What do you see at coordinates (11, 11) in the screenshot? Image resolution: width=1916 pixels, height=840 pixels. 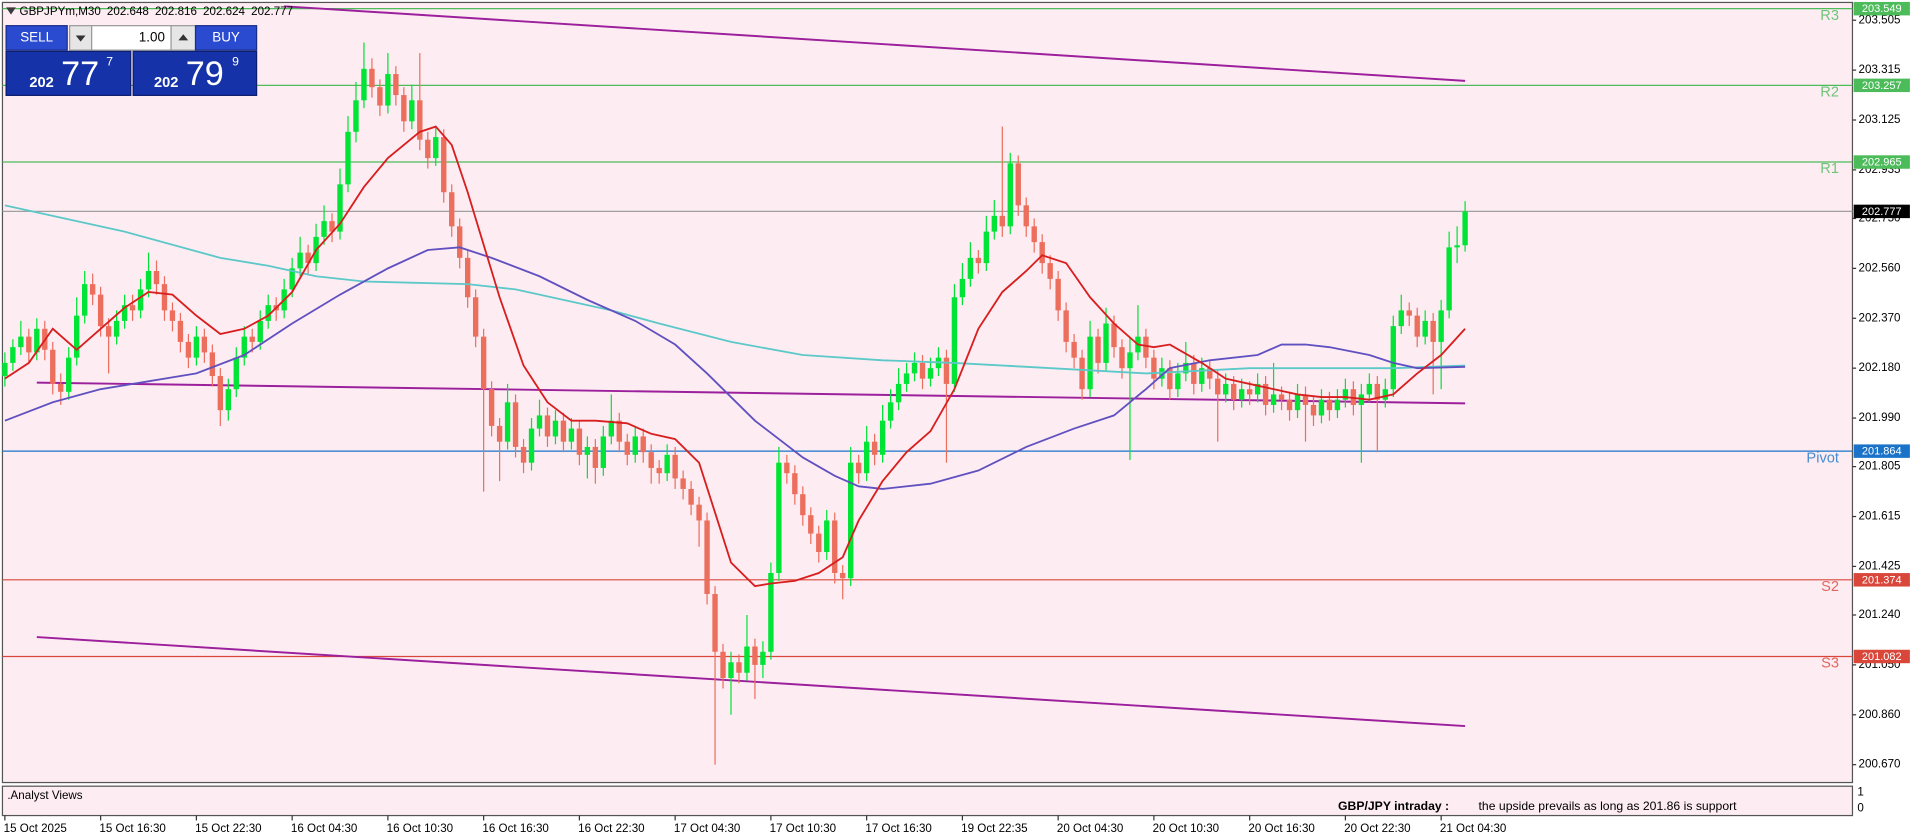 I see `header-icon` at bounding box center [11, 11].